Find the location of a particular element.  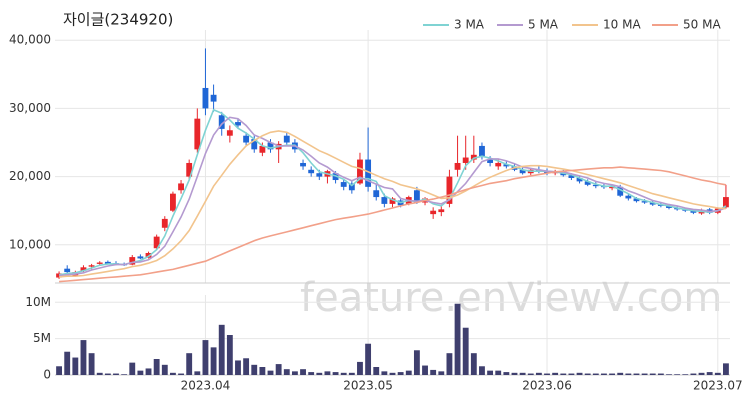

chart-title: 자이글(234920) is located at coordinates (118, 20).